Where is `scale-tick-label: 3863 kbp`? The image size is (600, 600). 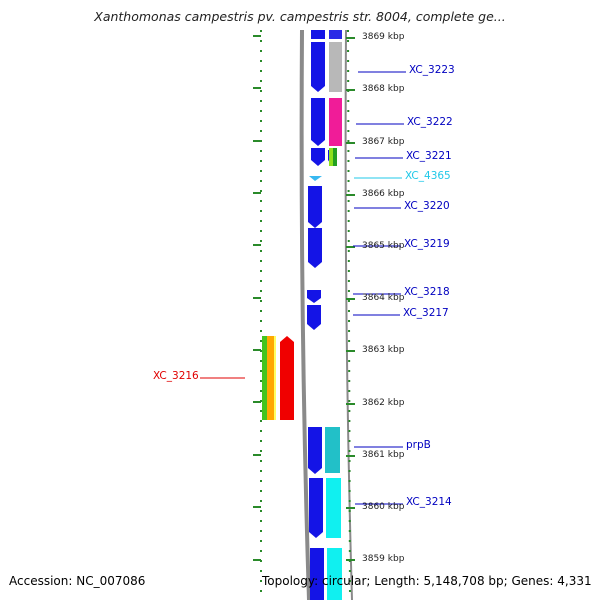 scale-tick-label: 3863 kbp is located at coordinates (383, 350).